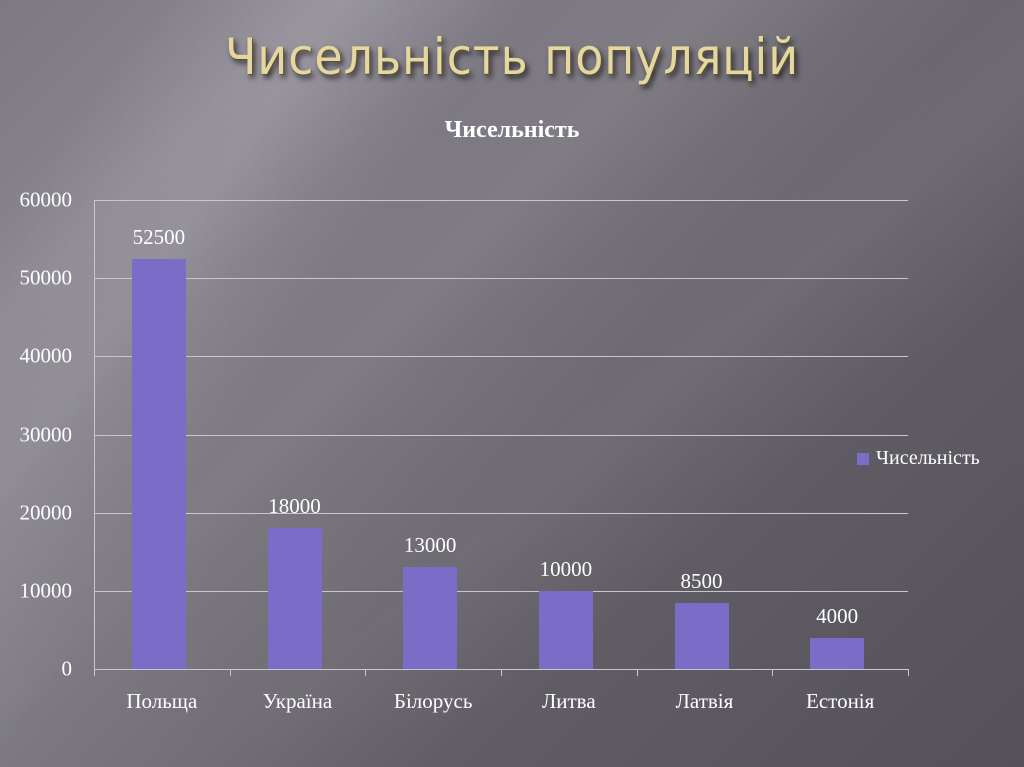 The height and width of the screenshot is (767, 1024). I want to click on y-tick-label: 30000, so click(46, 434).